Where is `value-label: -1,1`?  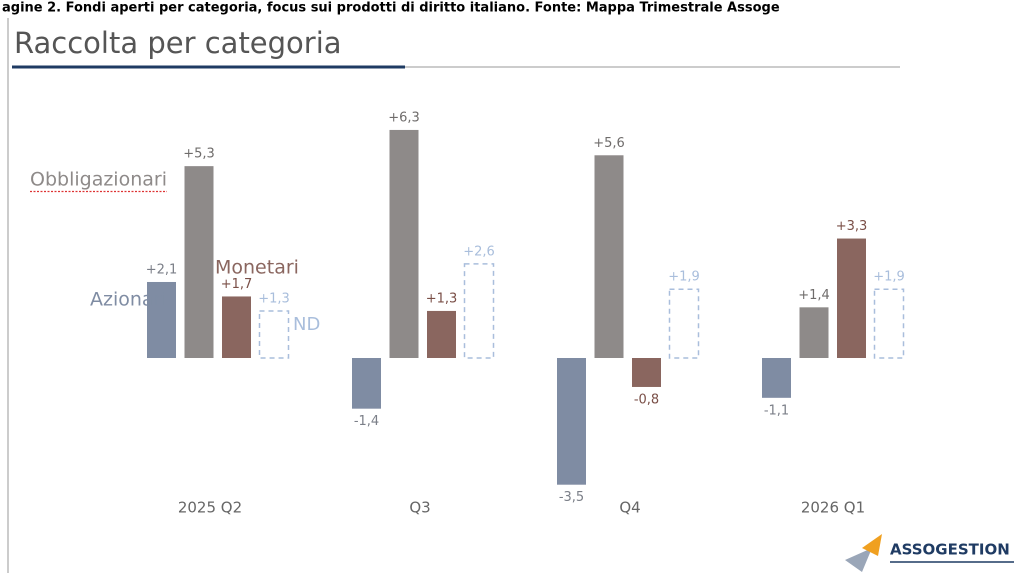
value-label: -1,1 is located at coordinates (776, 410).